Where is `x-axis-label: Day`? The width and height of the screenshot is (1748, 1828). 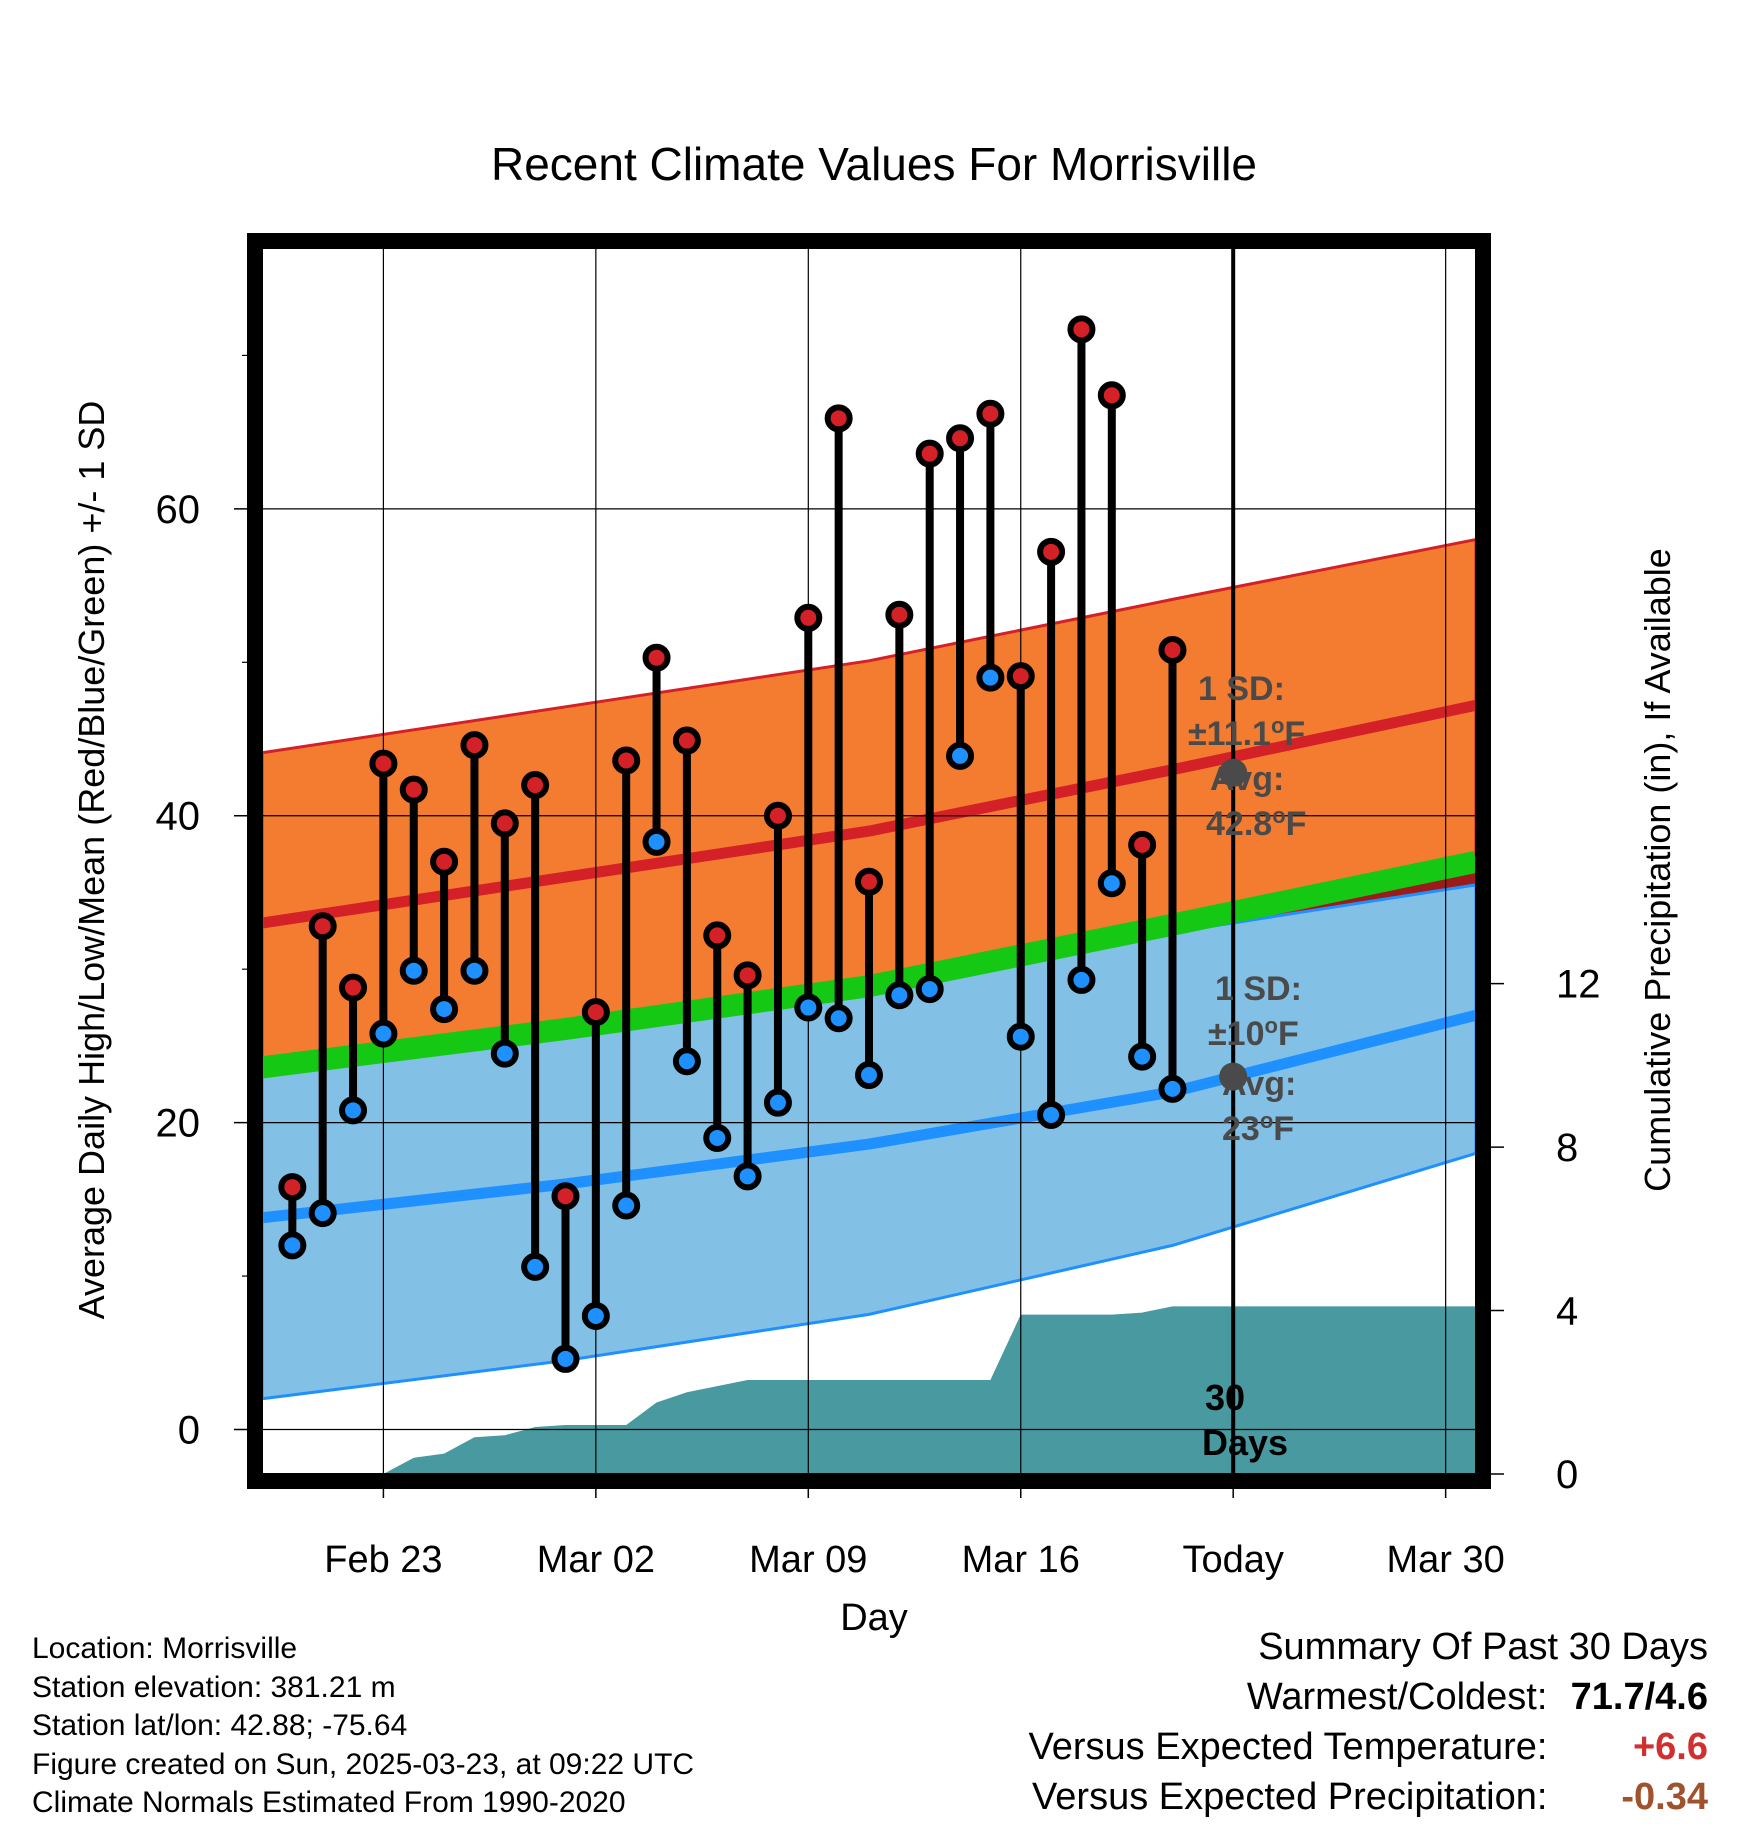
x-axis-label: Day is located at coordinates (874, 1618).